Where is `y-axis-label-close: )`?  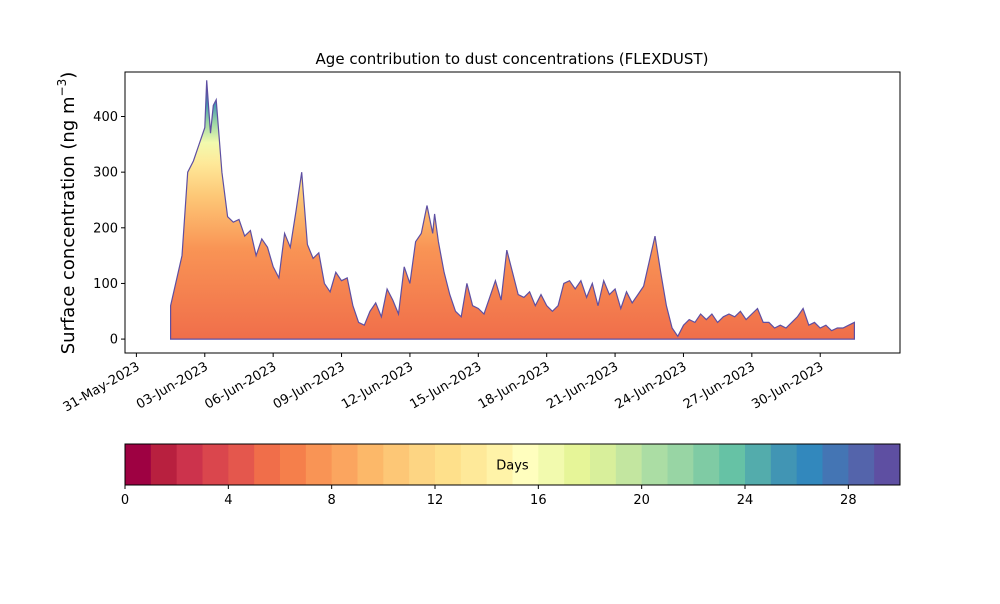 y-axis-label-close: ) is located at coordinates (68, 75).